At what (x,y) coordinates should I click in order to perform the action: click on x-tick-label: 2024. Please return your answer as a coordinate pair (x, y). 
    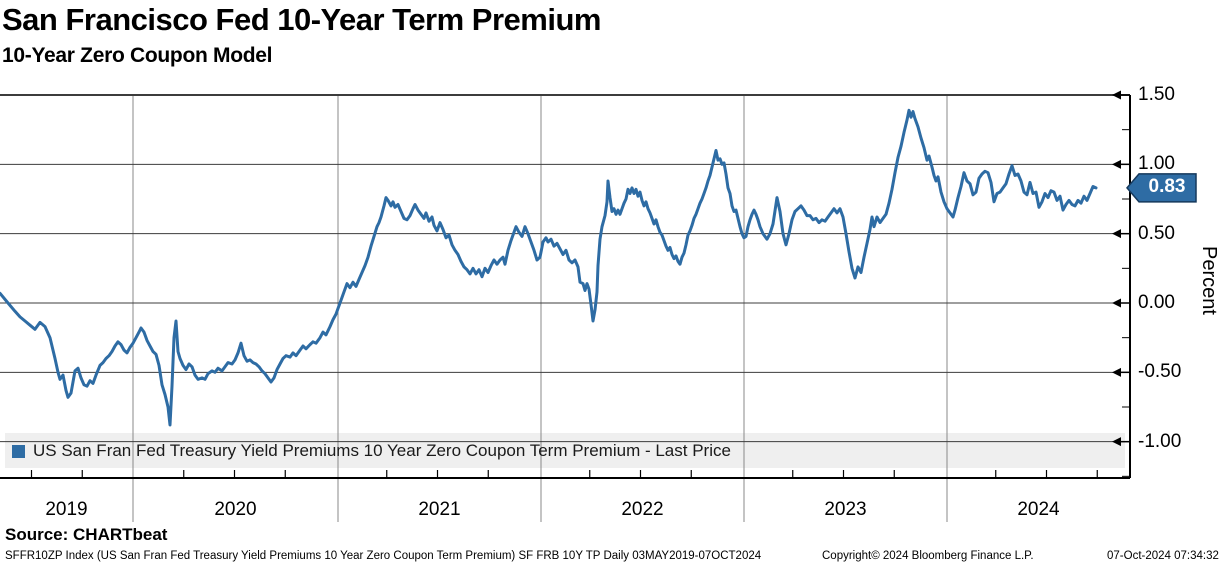
    Looking at the image, I should click on (1038, 509).